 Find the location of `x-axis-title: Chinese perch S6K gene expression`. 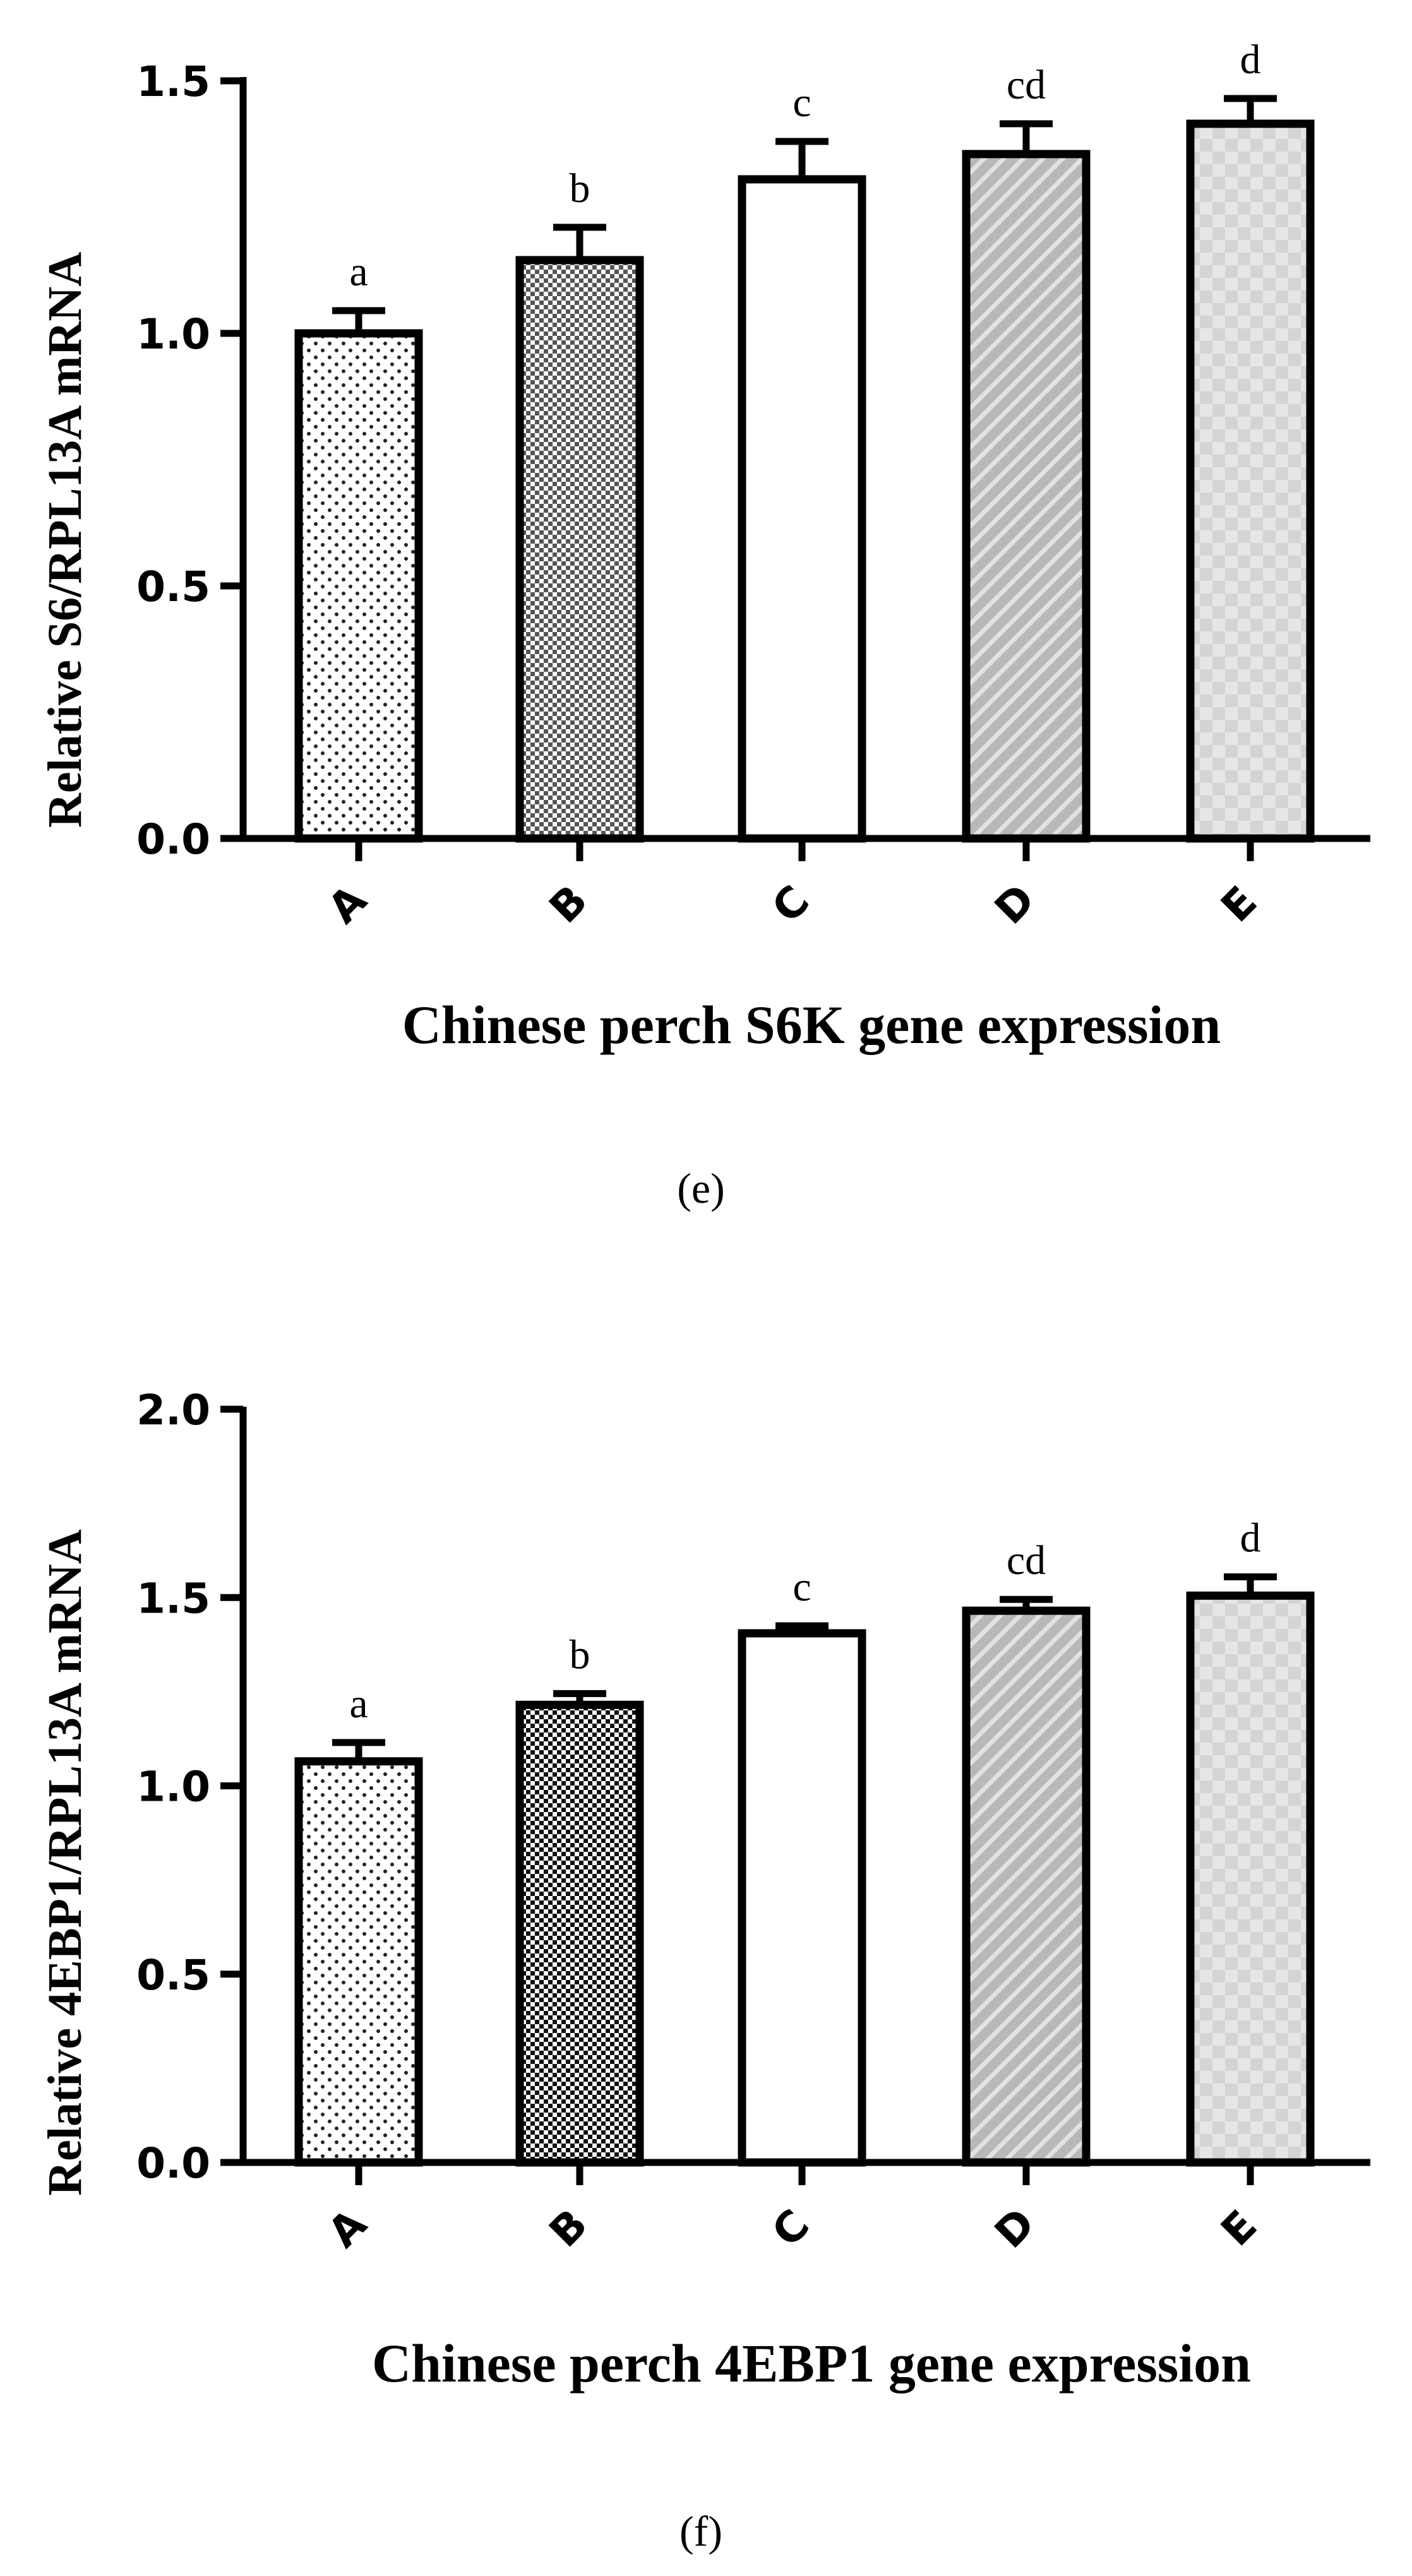

x-axis-title: Chinese perch S6K gene expression is located at coordinates (812, 1024).